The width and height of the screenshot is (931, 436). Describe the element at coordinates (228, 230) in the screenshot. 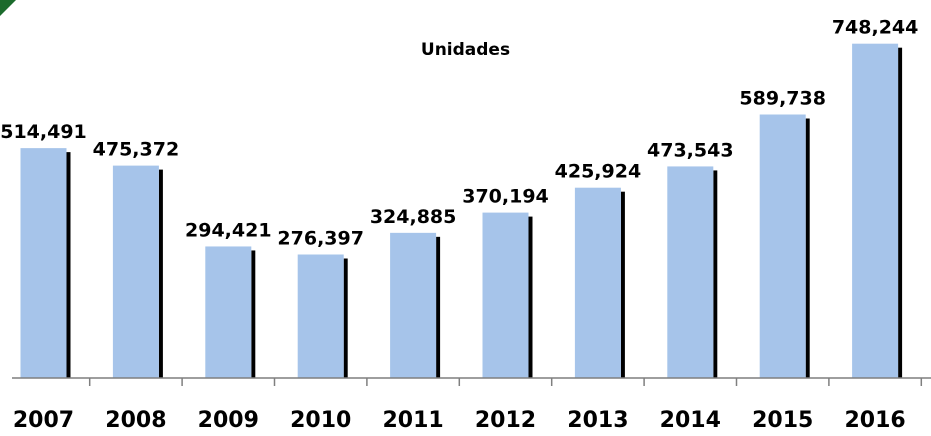

I see `data-label-2009: 294,421` at that location.